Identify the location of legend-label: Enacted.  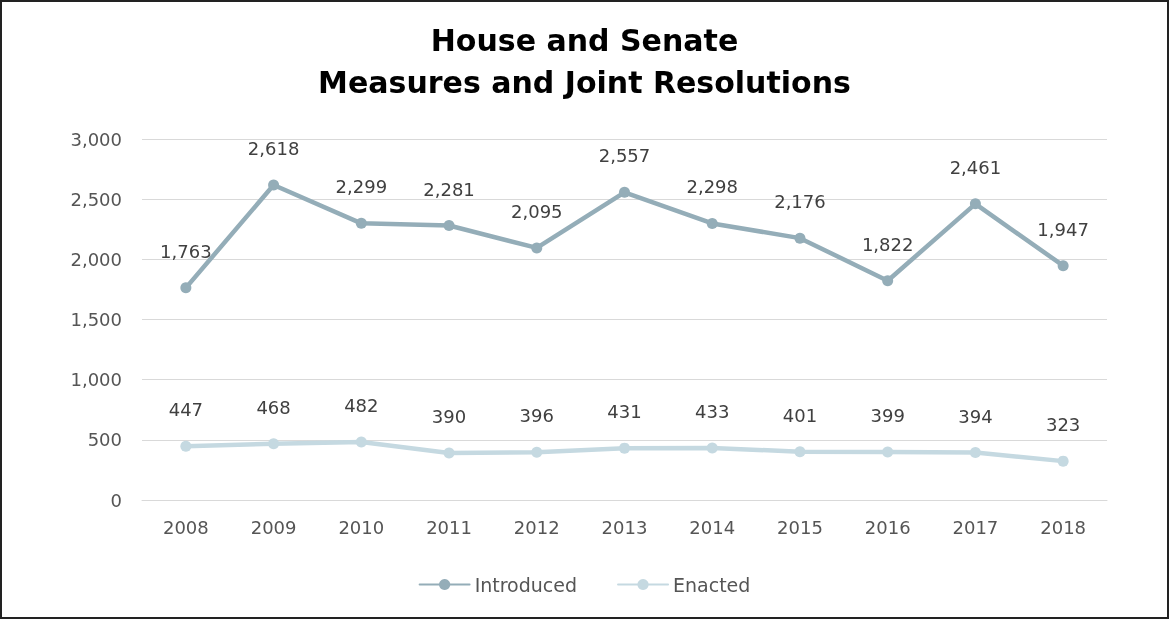
(712, 584).